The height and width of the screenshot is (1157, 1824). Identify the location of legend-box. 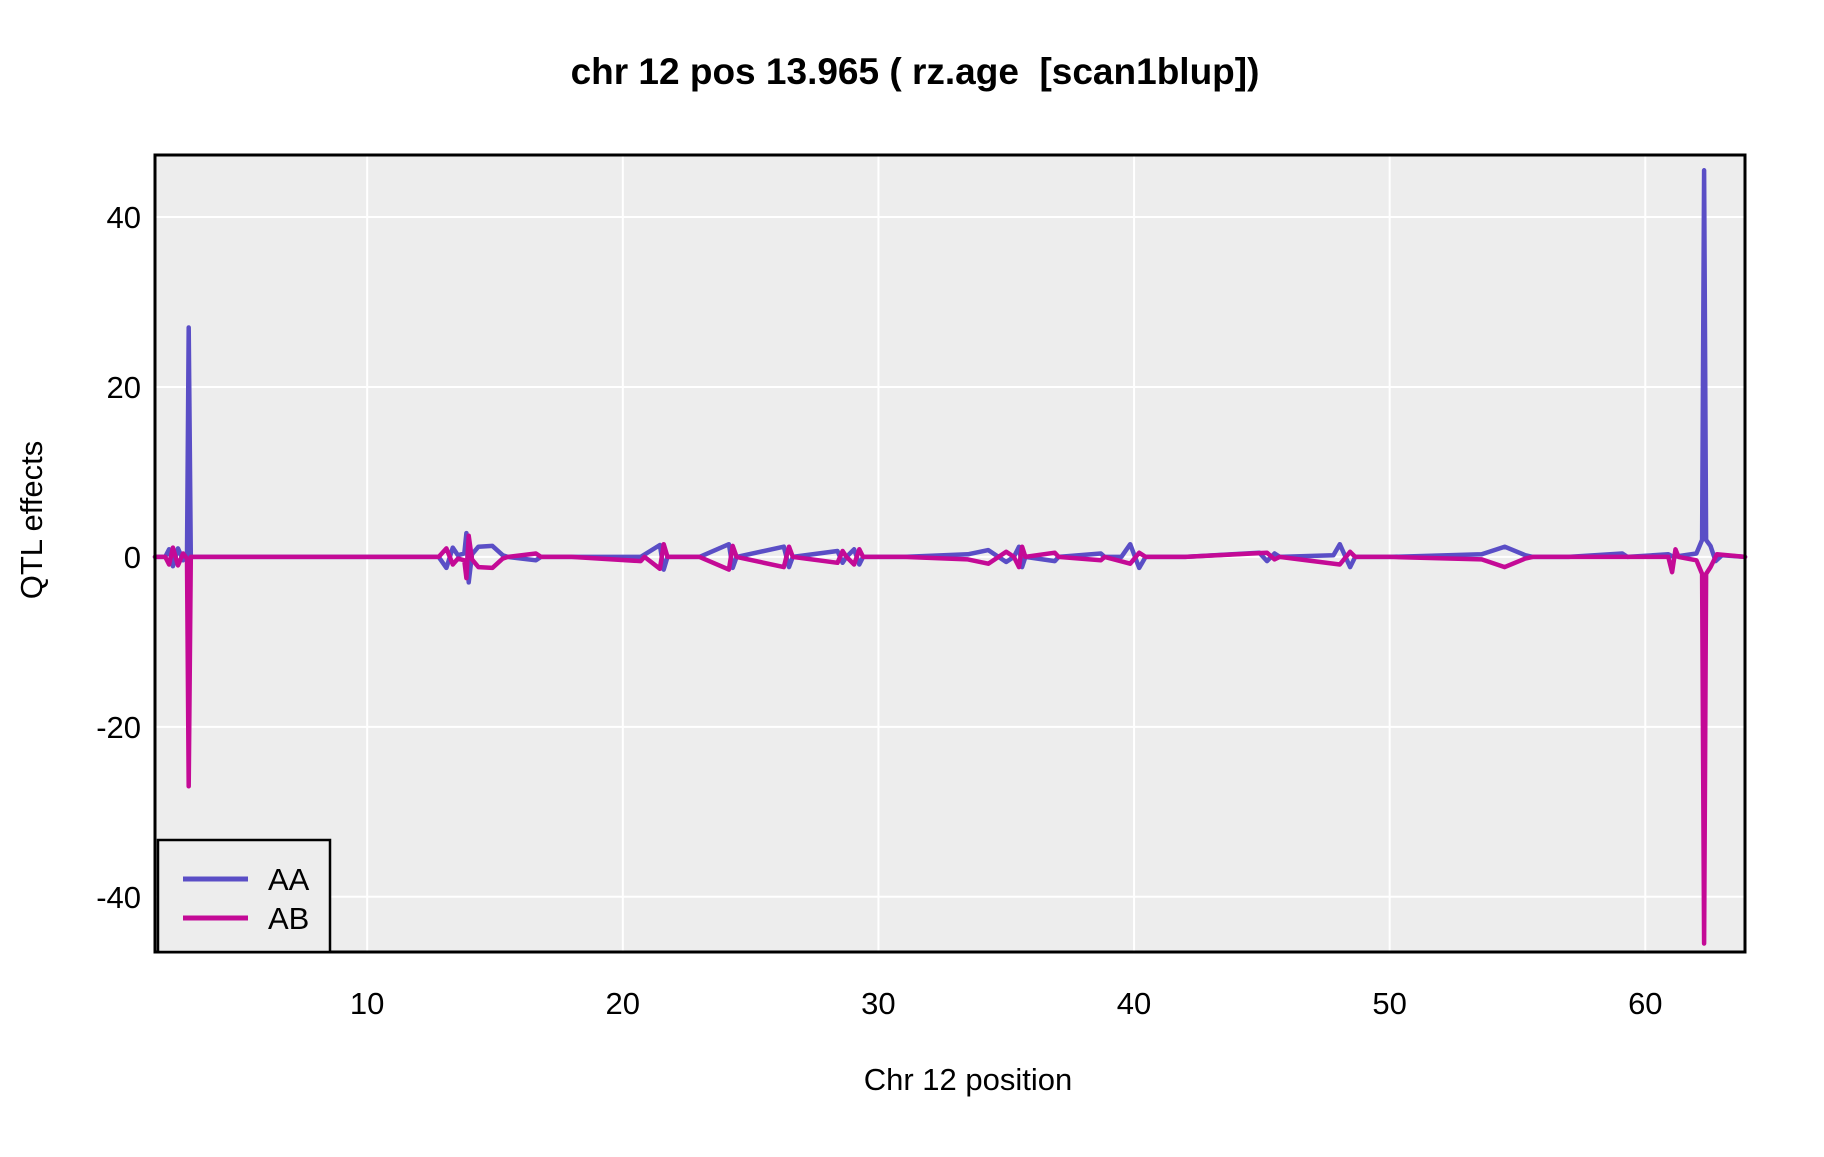
(244, 896).